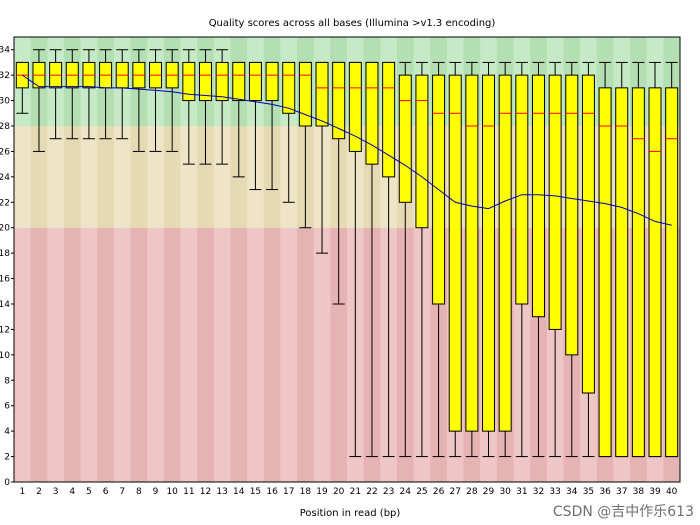 This screenshot has width=700, height=525. What do you see at coordinates (7, 483) in the screenshot?
I see `y-tick-label: 0` at bounding box center [7, 483].